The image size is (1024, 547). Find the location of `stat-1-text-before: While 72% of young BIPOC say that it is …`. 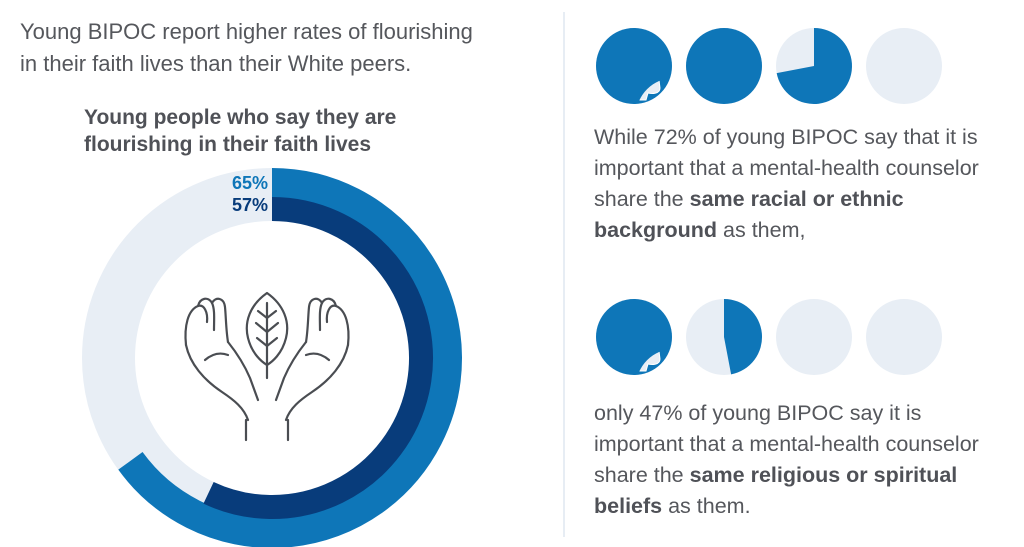

stat-1-text-before: While 72% of young BIPOC say that it is … is located at coordinates (786, 168).